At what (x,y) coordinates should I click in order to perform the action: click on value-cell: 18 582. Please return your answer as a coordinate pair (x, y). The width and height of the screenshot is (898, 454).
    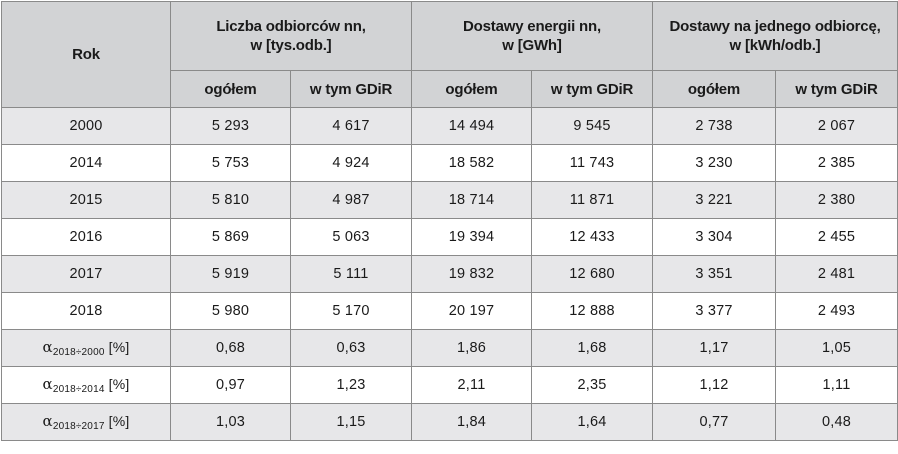
    Looking at the image, I should click on (471, 163).